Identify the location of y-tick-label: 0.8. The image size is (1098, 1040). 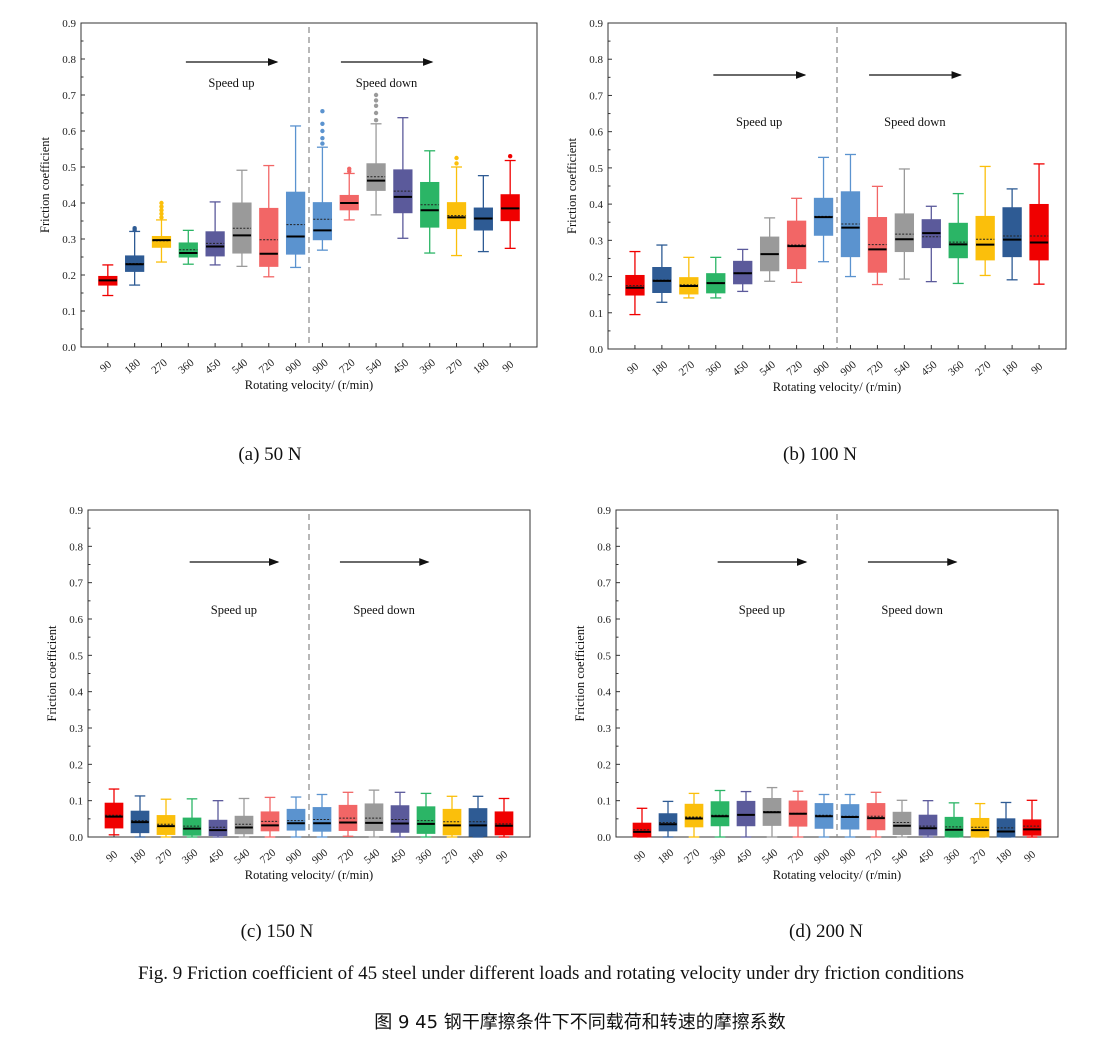
(76, 547).